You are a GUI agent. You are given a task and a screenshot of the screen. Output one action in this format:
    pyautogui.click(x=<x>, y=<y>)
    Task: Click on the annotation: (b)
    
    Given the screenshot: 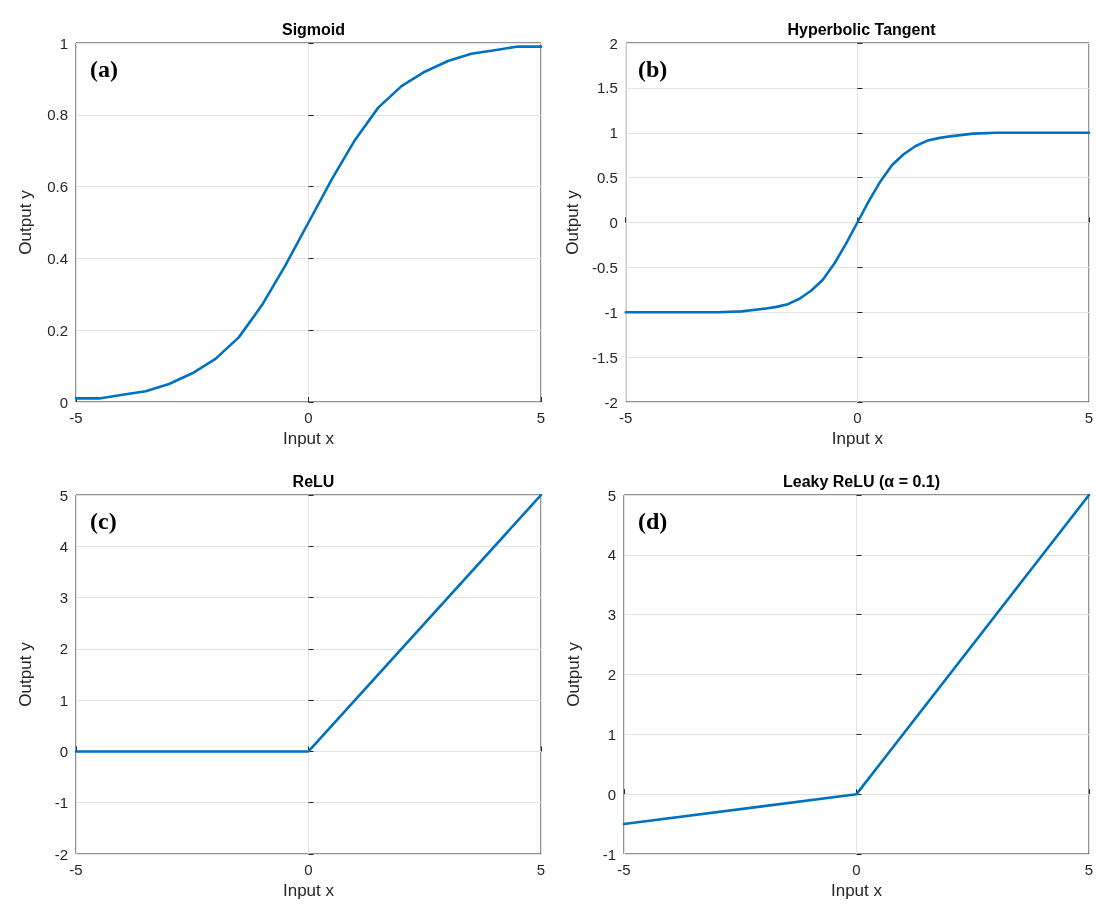 What is the action you would take?
    pyautogui.click(x=653, y=69)
    